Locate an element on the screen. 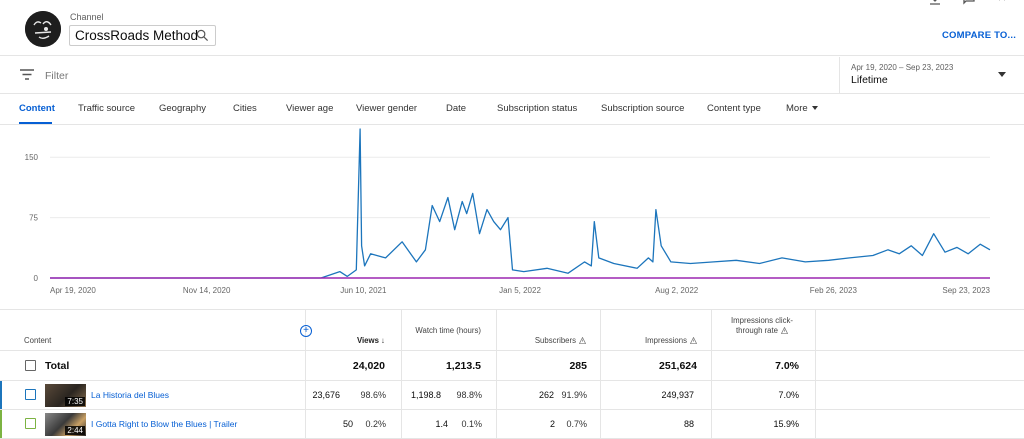 The height and width of the screenshot is (439, 1024). dropdown-arrow-icon is located at coordinates (1002, 74).